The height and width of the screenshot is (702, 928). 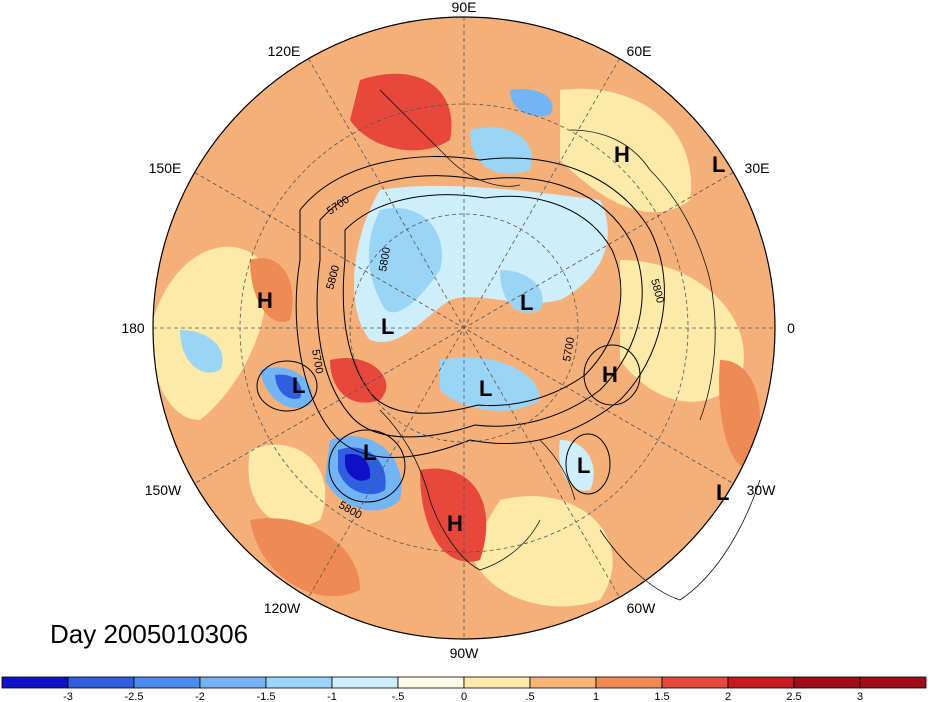 I want to click on colorbar-tick-label: -.5, so click(x=398, y=696).